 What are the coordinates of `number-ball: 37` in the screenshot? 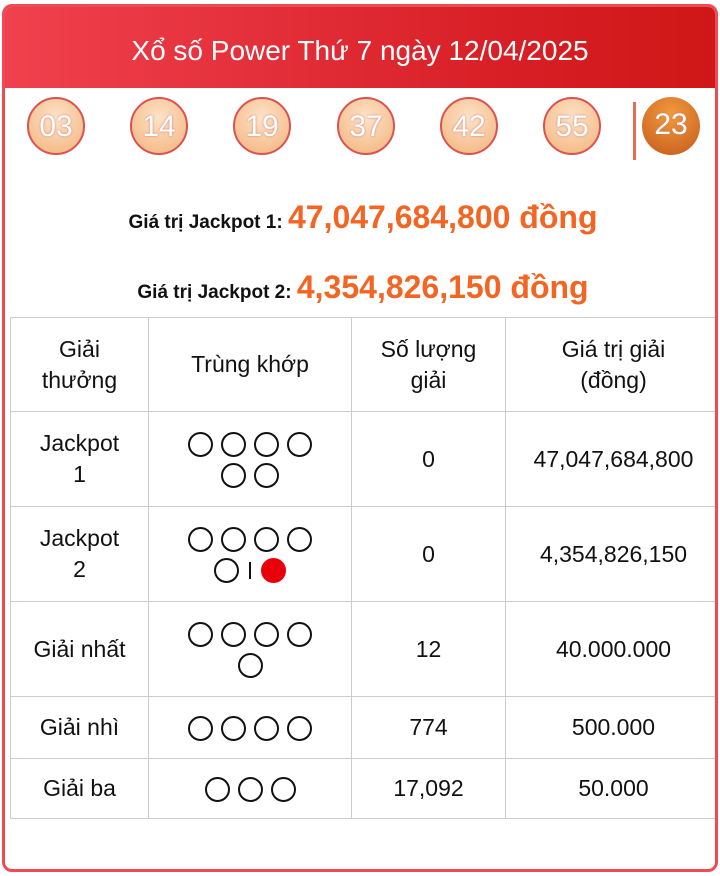 It's located at (366, 126).